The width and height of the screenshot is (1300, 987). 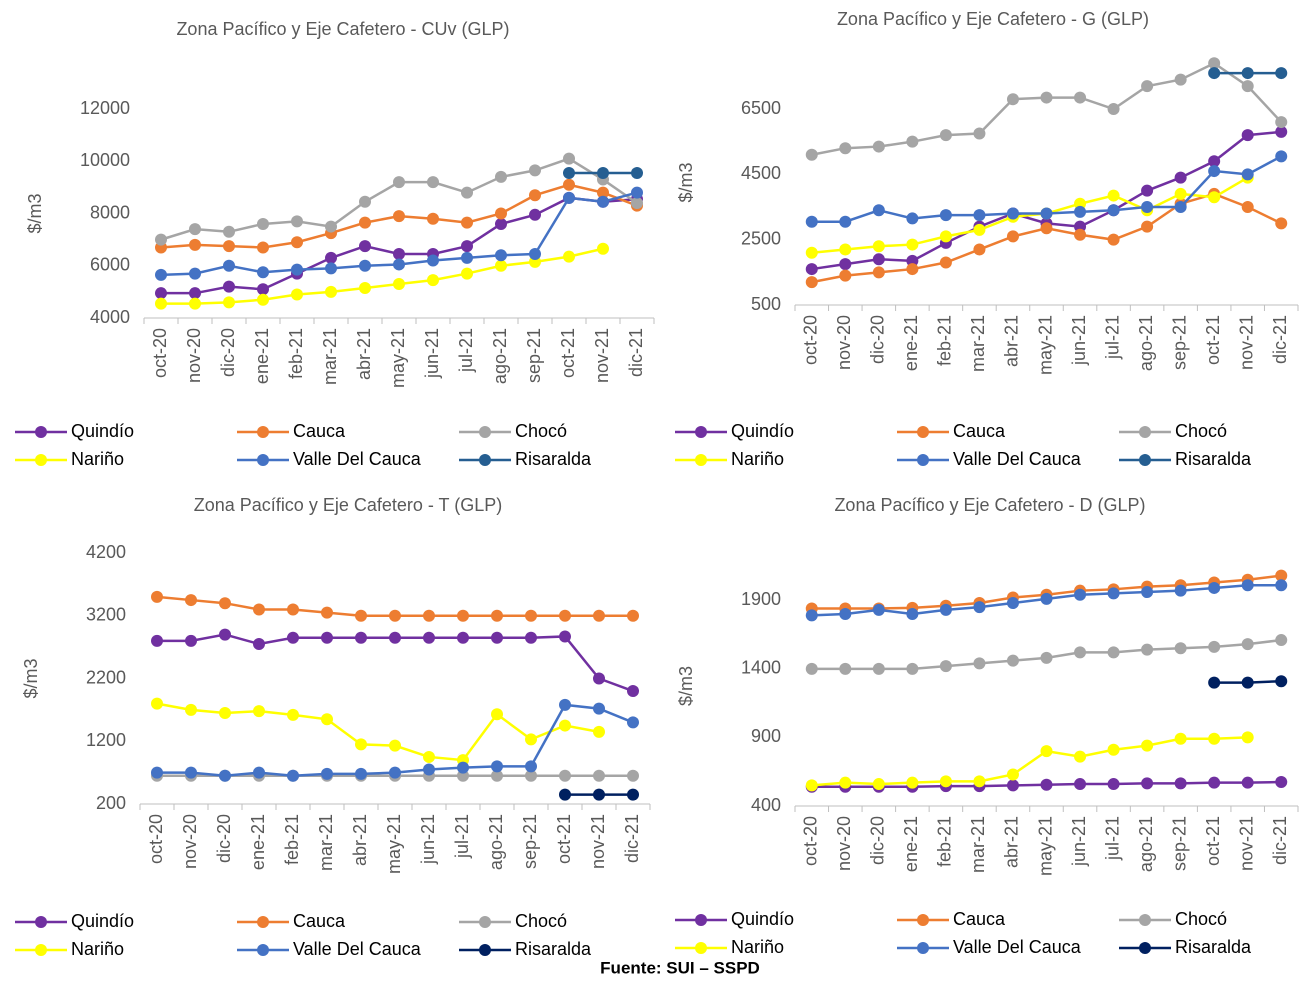 I want to click on legend-label: Nariño, so click(x=97, y=459).